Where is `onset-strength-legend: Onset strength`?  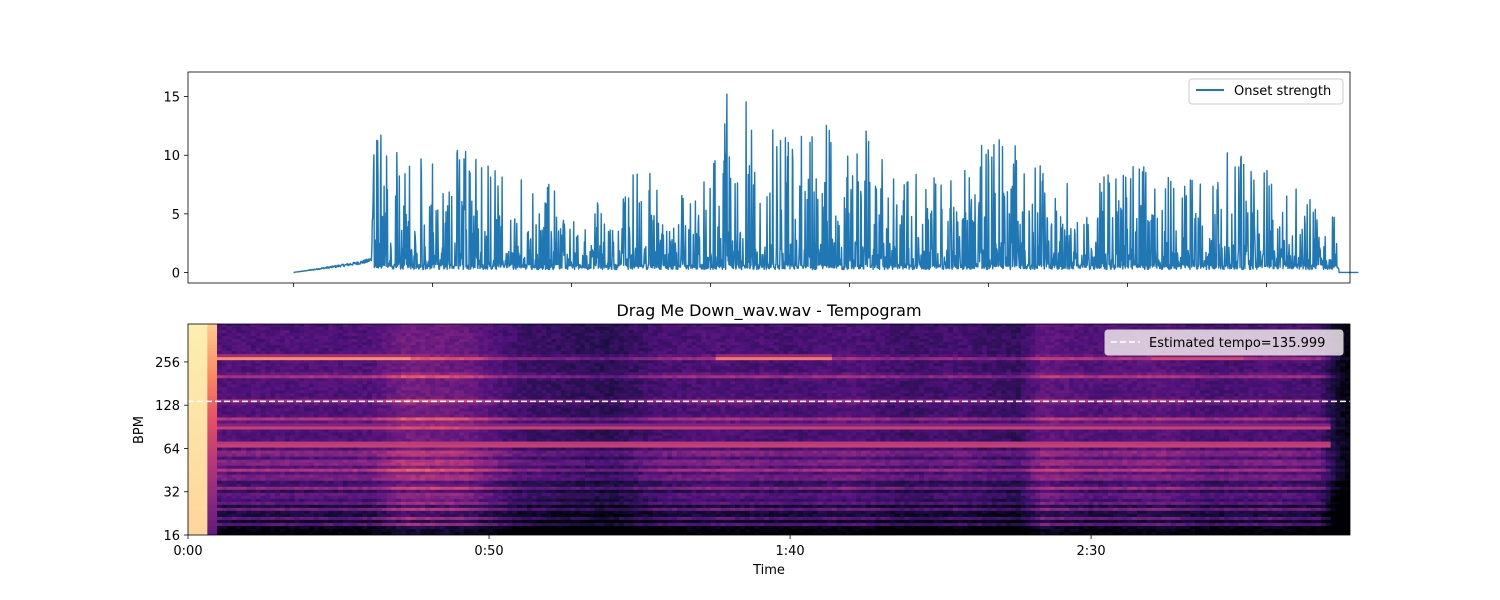 onset-strength-legend: Onset strength is located at coordinates (1266, 91).